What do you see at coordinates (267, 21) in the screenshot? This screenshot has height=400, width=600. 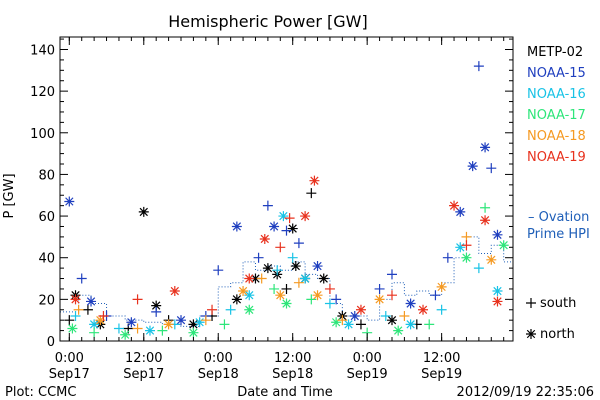 I see `chart-title-group: Hemispheric Power [GW]` at bounding box center [267, 21].